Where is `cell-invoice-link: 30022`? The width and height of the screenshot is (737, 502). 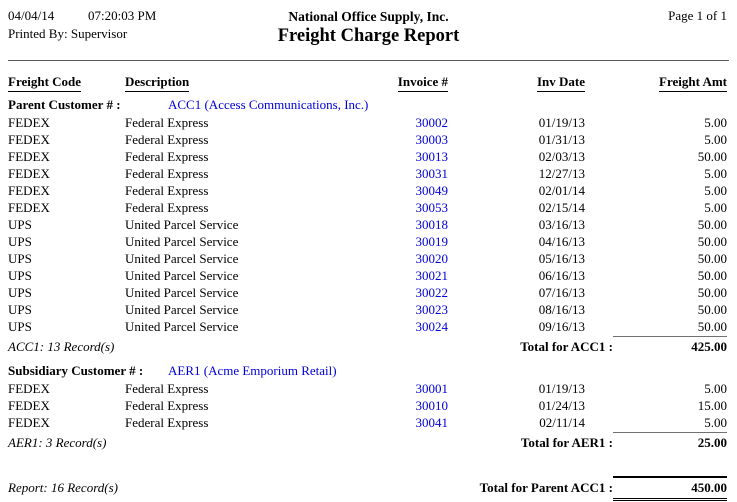 cell-invoice-link: 30022 is located at coordinates (432, 292).